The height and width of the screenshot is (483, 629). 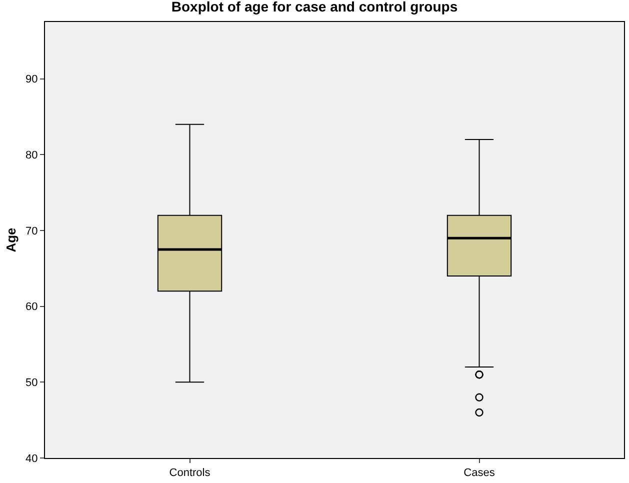 What do you see at coordinates (32, 458) in the screenshot?
I see `y-tick-label: 40` at bounding box center [32, 458].